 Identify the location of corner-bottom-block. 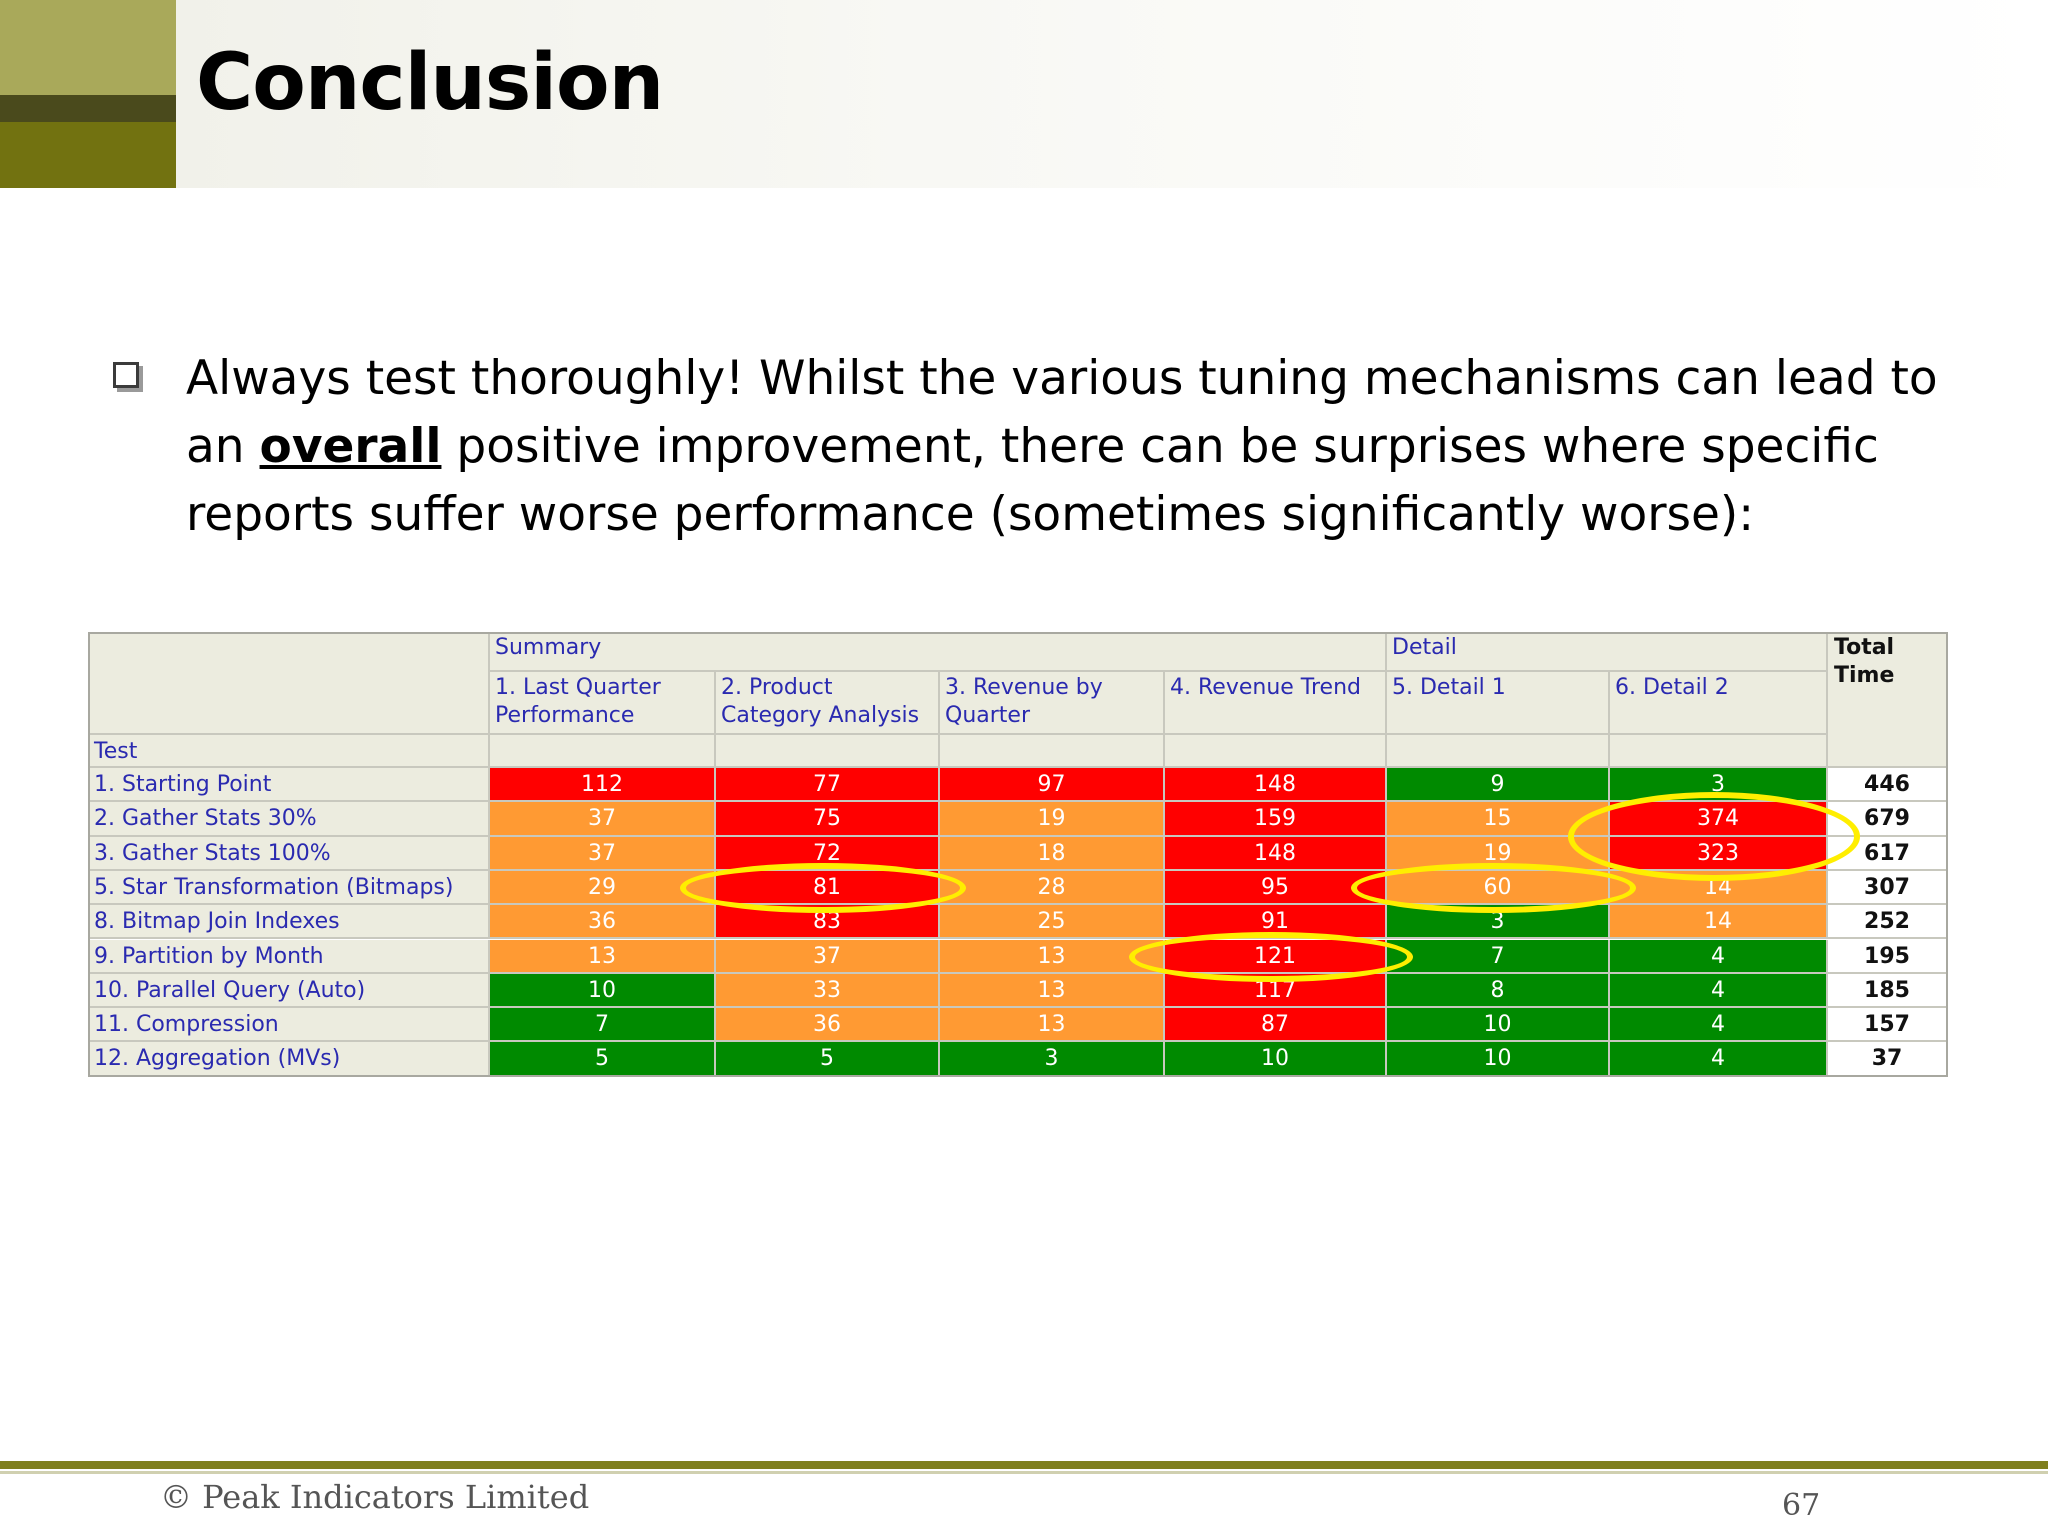
(88, 155).